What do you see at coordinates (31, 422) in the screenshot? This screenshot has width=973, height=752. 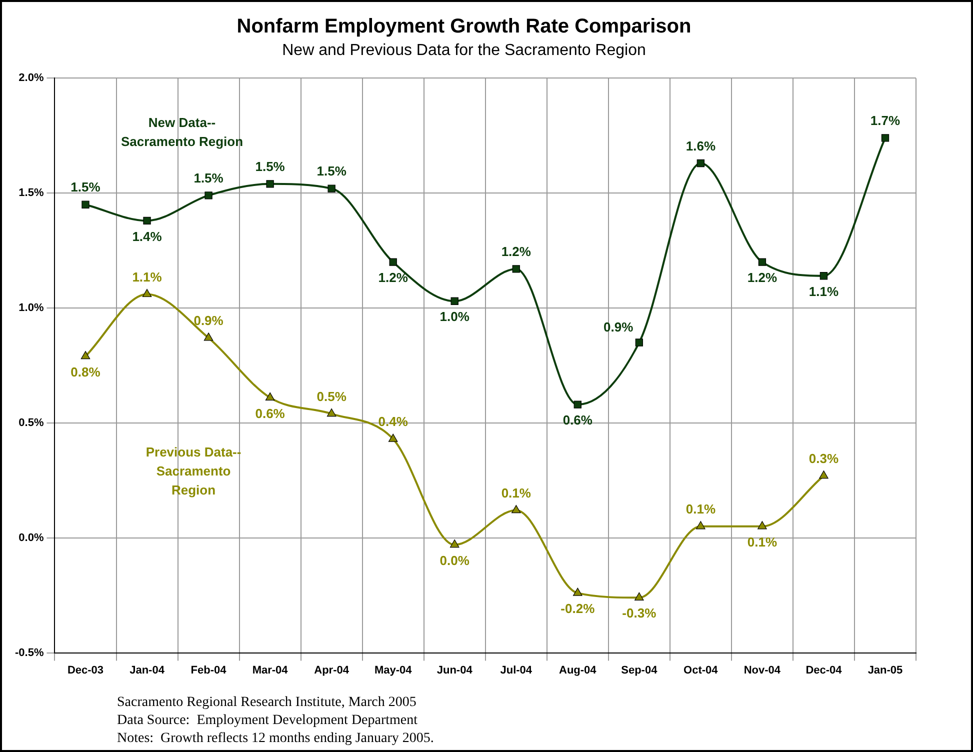 I see `y-tick-label: 0.5%` at bounding box center [31, 422].